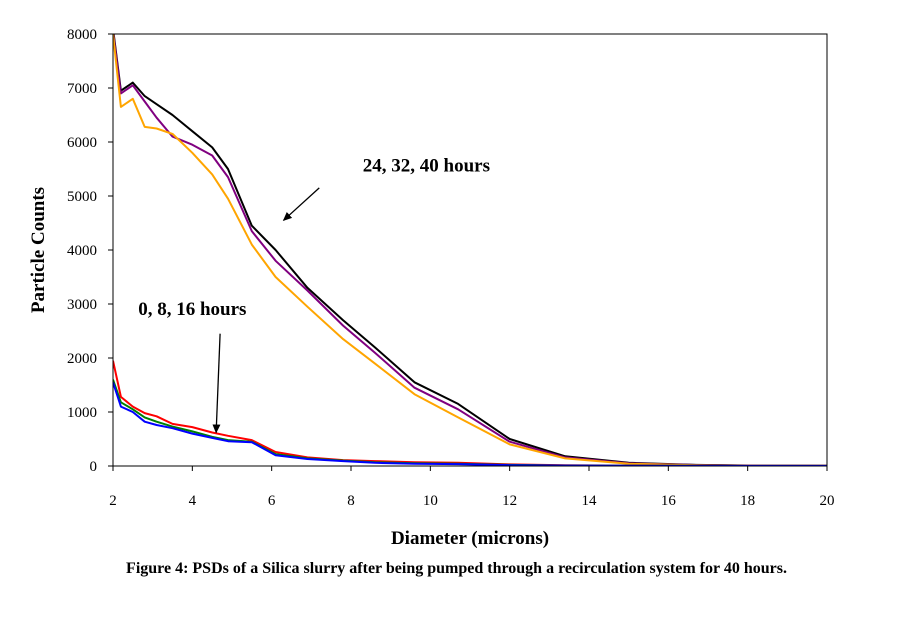  I want to click on y-tick-label: 6000, so click(82, 143).